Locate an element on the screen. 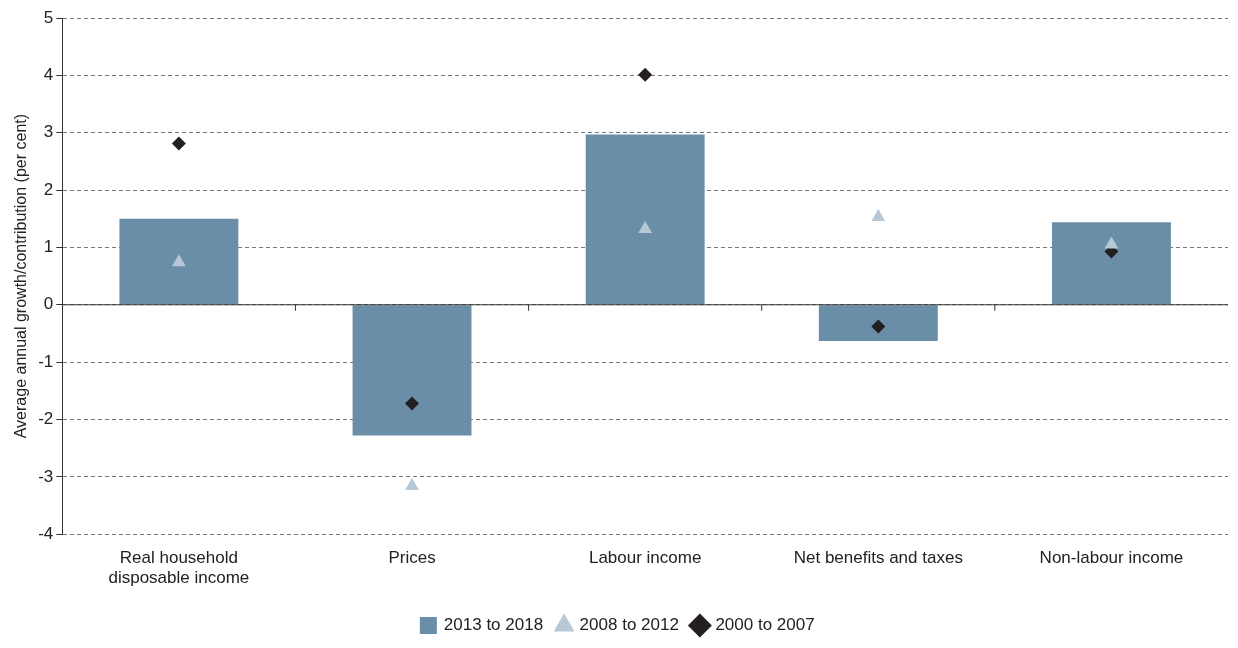 This screenshot has height=648, width=1238. legend-label: 2013 to 2018 is located at coordinates (493, 625).